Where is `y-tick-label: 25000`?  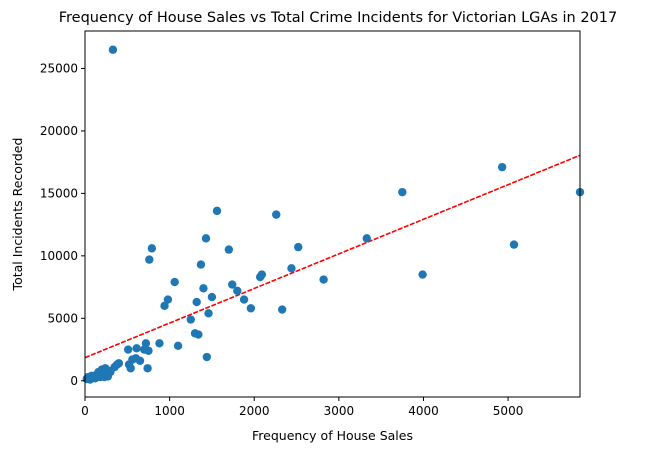
y-tick-label: 25000 is located at coordinates (59, 68).